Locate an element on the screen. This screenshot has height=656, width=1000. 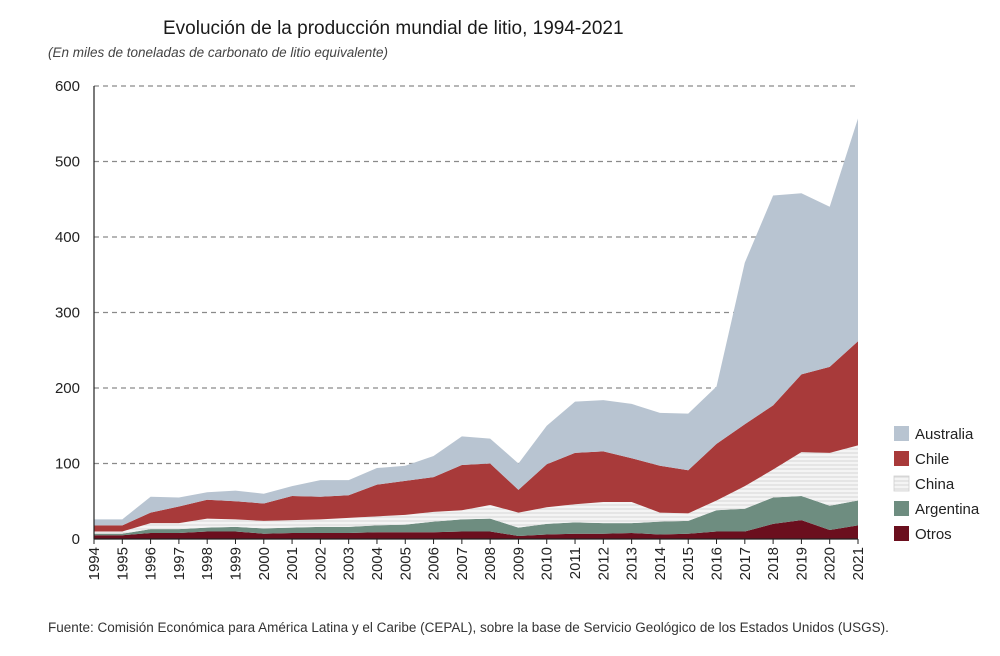
legend-swatch-otros is located at coordinates (901, 533).